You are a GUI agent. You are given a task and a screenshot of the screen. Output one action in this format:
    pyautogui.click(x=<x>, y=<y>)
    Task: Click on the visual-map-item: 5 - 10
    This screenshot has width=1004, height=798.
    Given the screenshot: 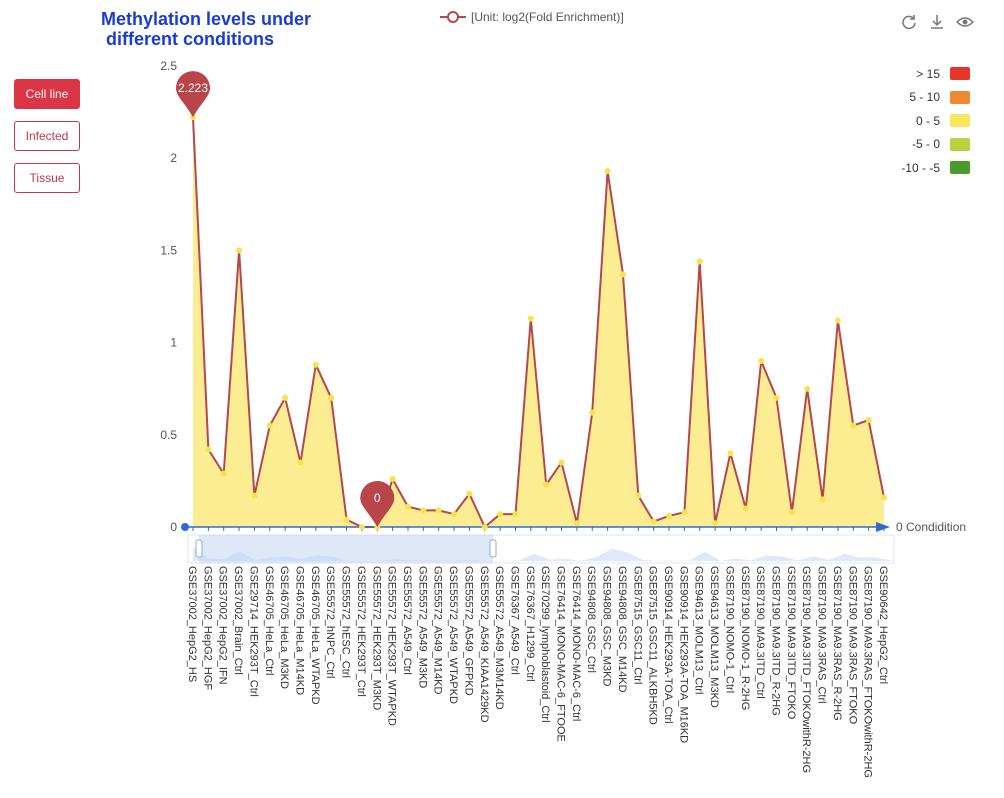 What is the action you would take?
    pyautogui.click(x=925, y=98)
    